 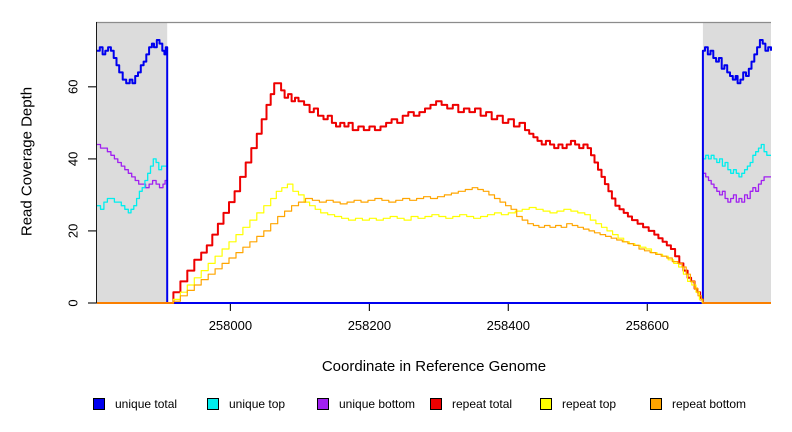 I want to click on y-axis-title: Read Coverage Depth, so click(x=27, y=161).